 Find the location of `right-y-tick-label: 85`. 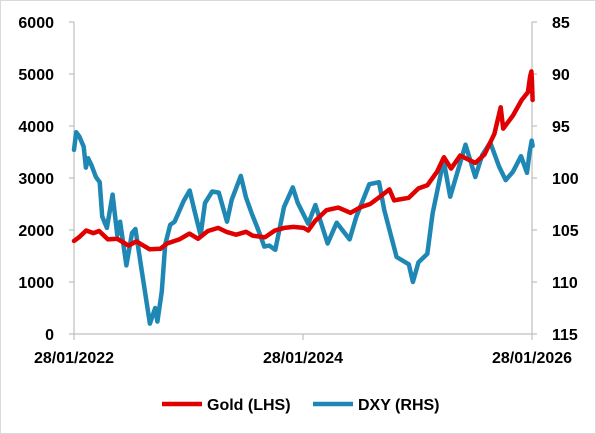

right-y-tick-label: 85 is located at coordinates (561, 23).